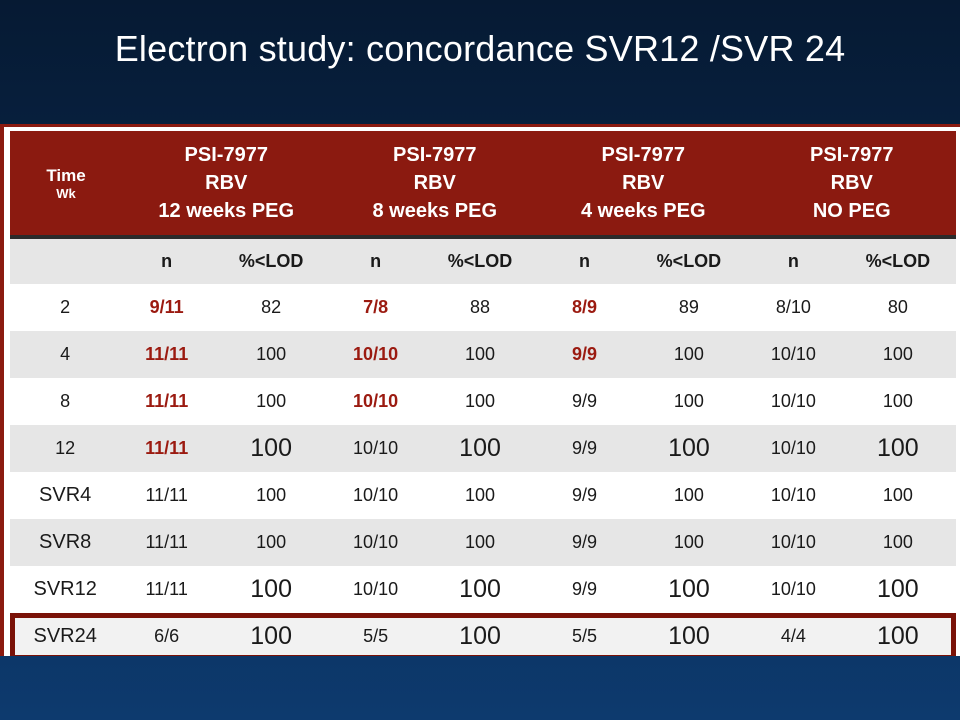 The width and height of the screenshot is (960, 720). I want to click on n-cell: 6/6, so click(167, 636).